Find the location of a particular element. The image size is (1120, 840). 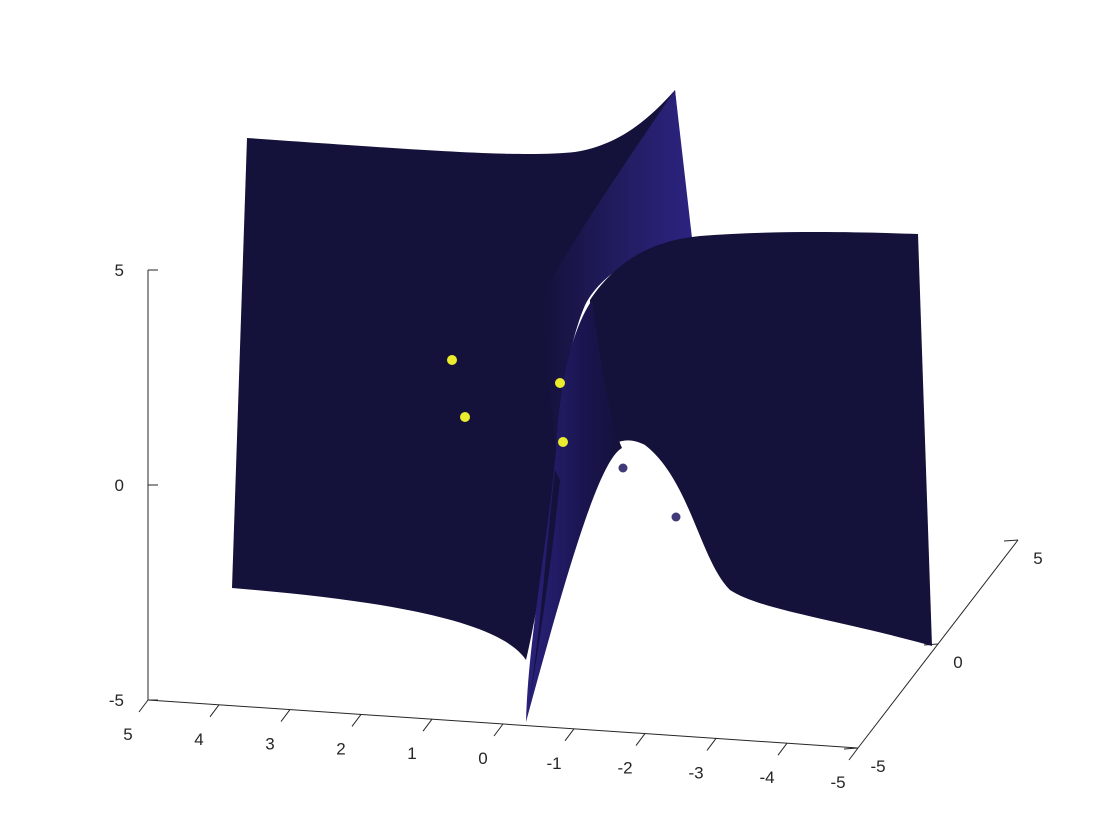

x-tick-label: 1 is located at coordinates (411, 753).